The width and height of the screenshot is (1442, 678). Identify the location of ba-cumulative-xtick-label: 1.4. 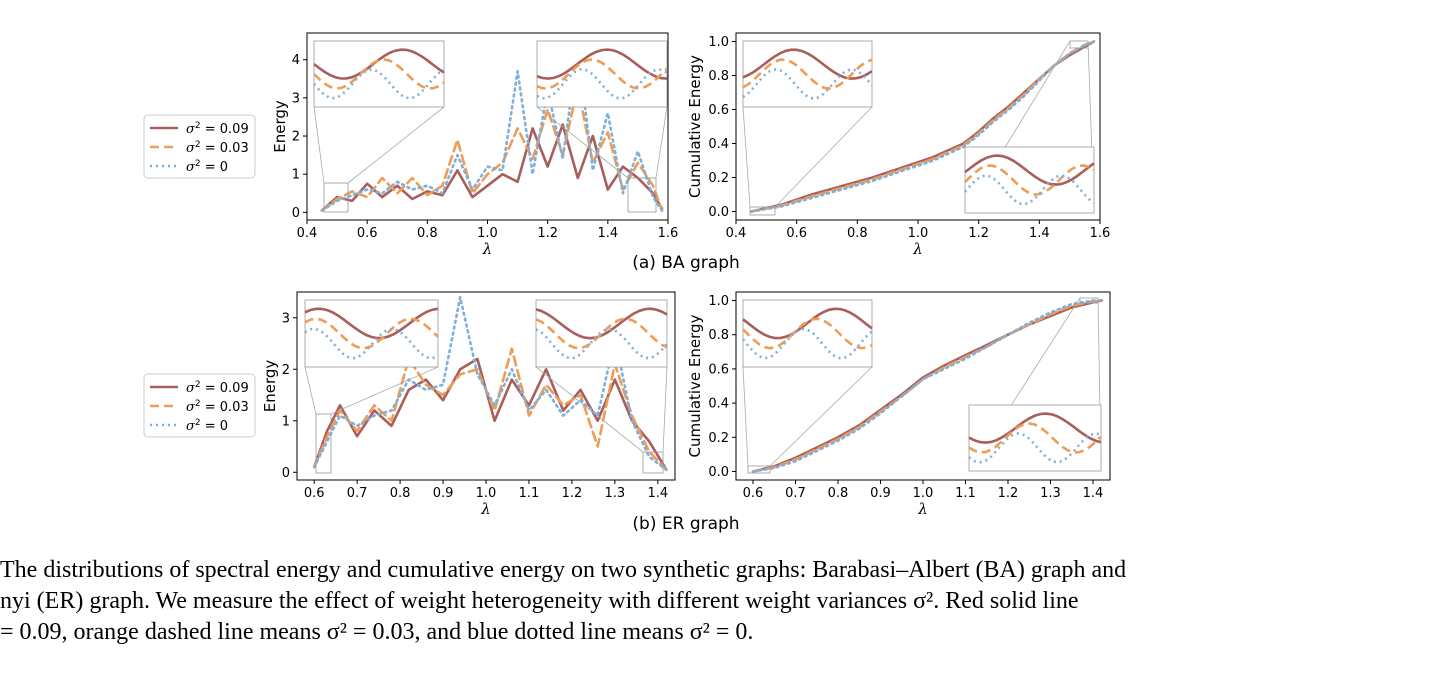
(1039, 233).